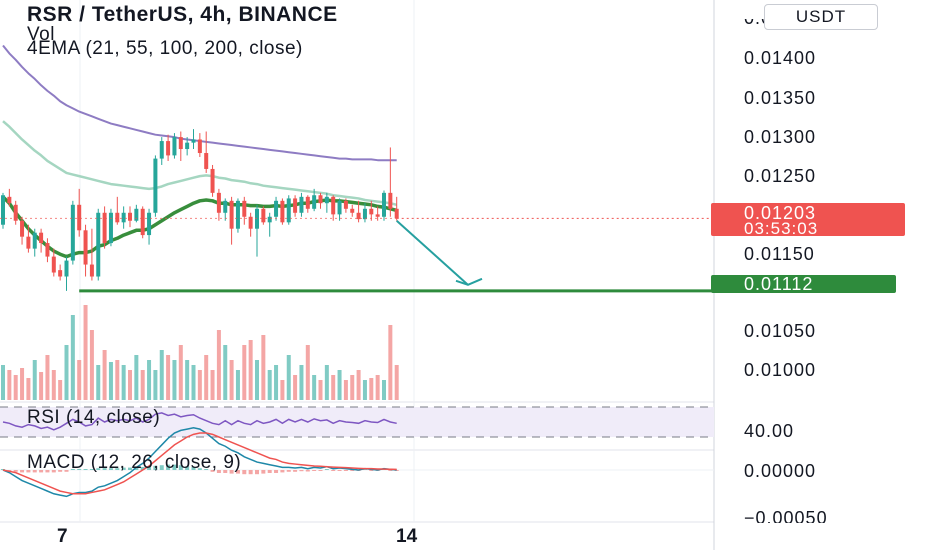 The height and width of the screenshot is (550, 932). Describe the element at coordinates (134, 462) in the screenshot. I see `macd-legend: MACD (12, 26, close, 9)` at that location.